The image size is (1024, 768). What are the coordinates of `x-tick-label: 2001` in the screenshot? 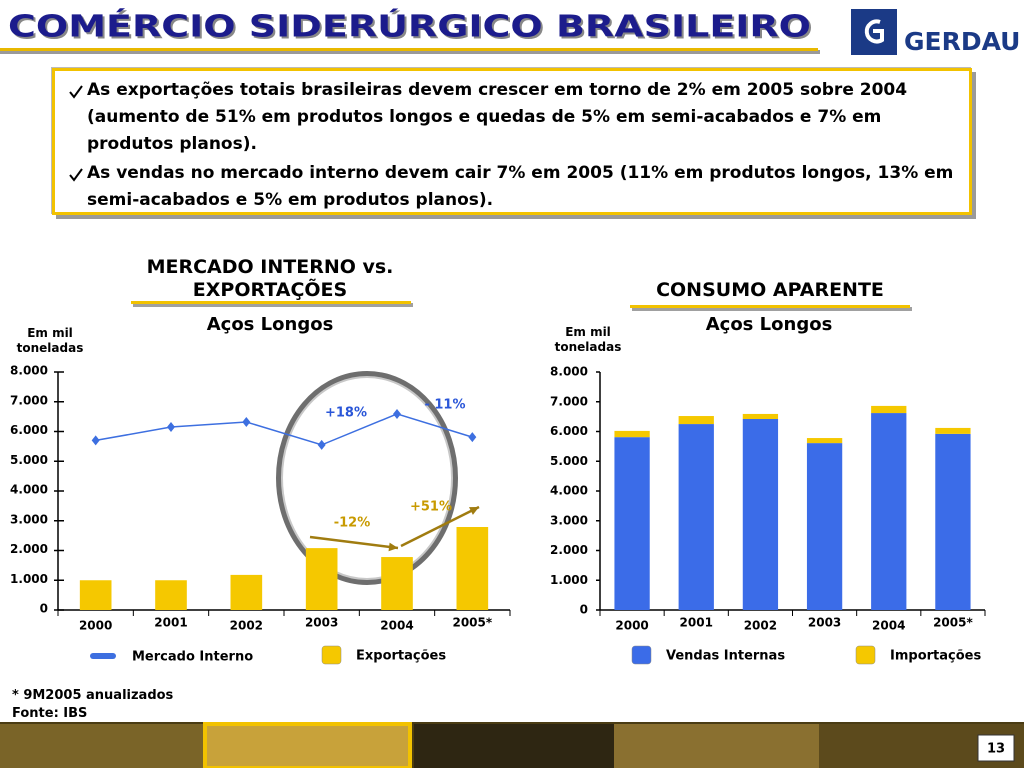 It's located at (170, 623).